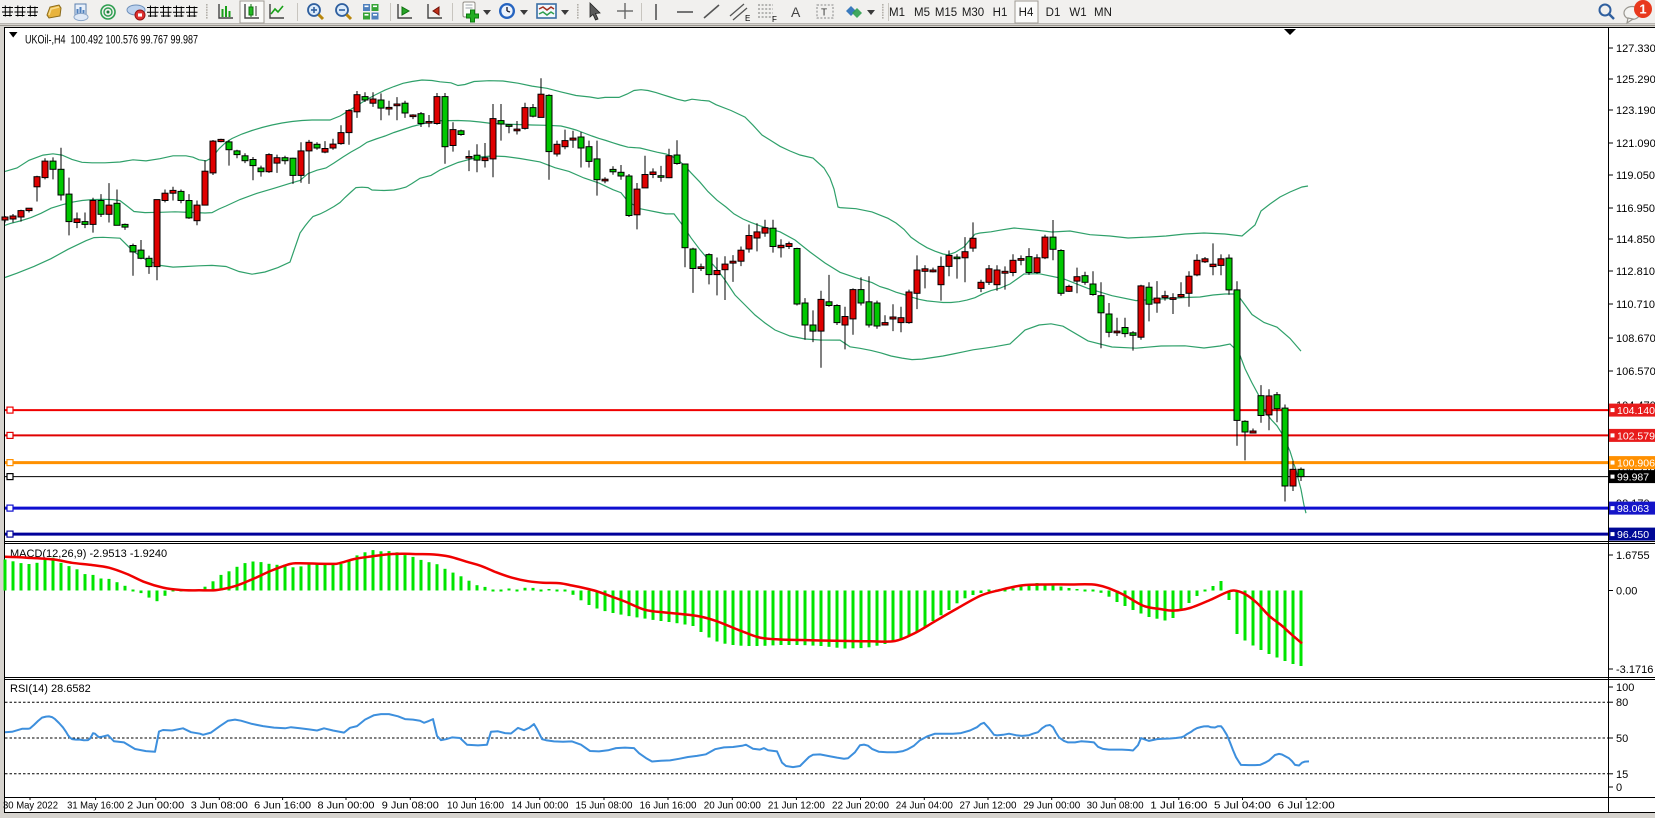 Image resolution: width=1655 pixels, height=818 pixels. What do you see at coordinates (1053, 13) in the screenshot?
I see `svg-text: D1` at bounding box center [1053, 13].